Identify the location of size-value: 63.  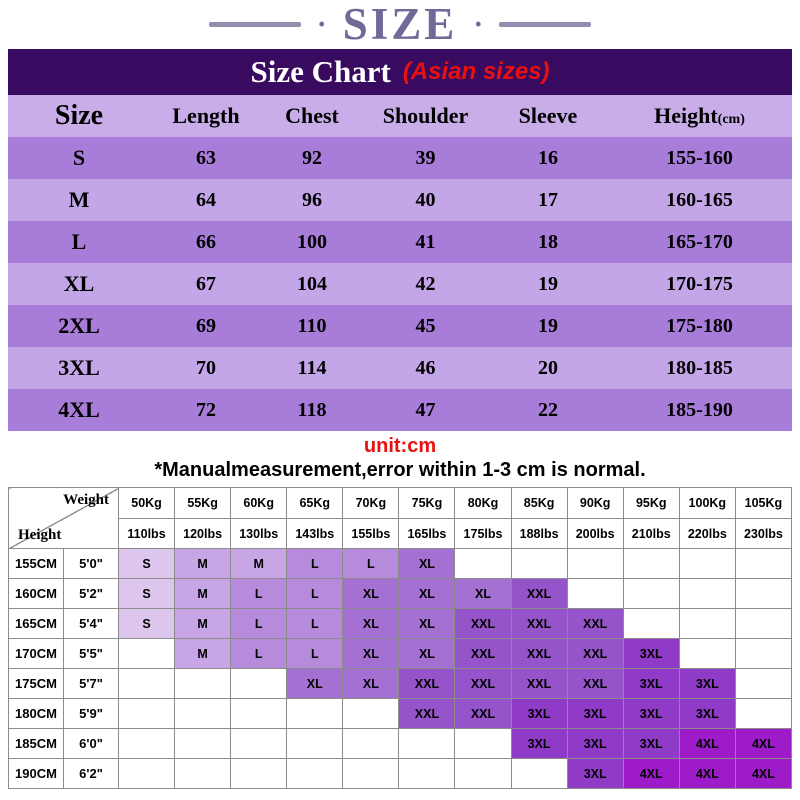
(206, 157).